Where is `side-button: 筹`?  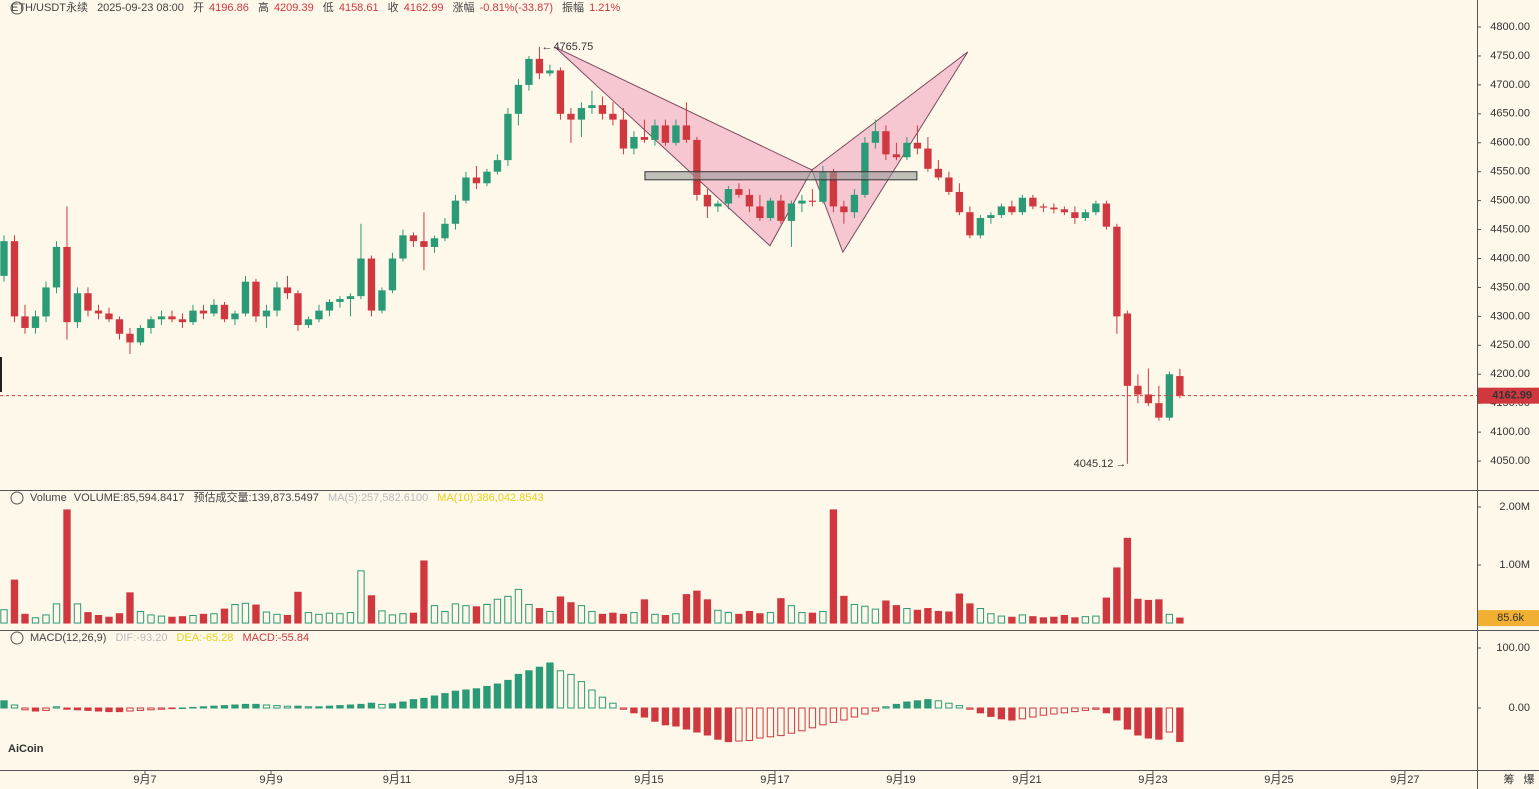
side-button: 筹 is located at coordinates (1509, 779).